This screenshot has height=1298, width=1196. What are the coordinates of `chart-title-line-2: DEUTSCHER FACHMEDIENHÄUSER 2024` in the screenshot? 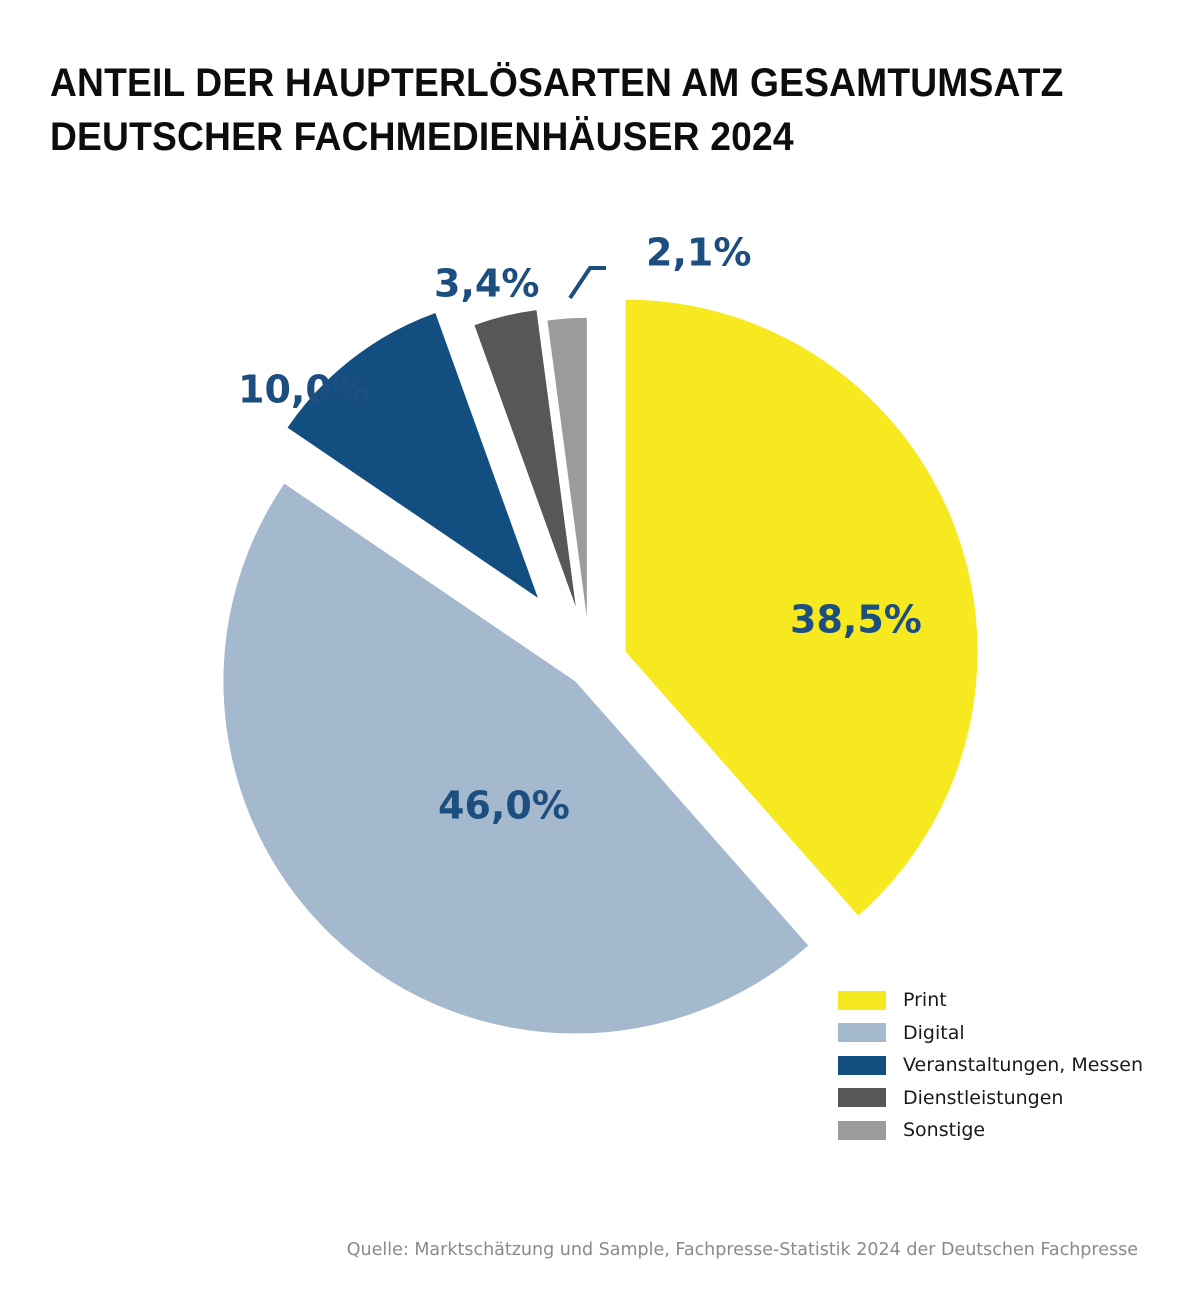 It's located at (422, 137).